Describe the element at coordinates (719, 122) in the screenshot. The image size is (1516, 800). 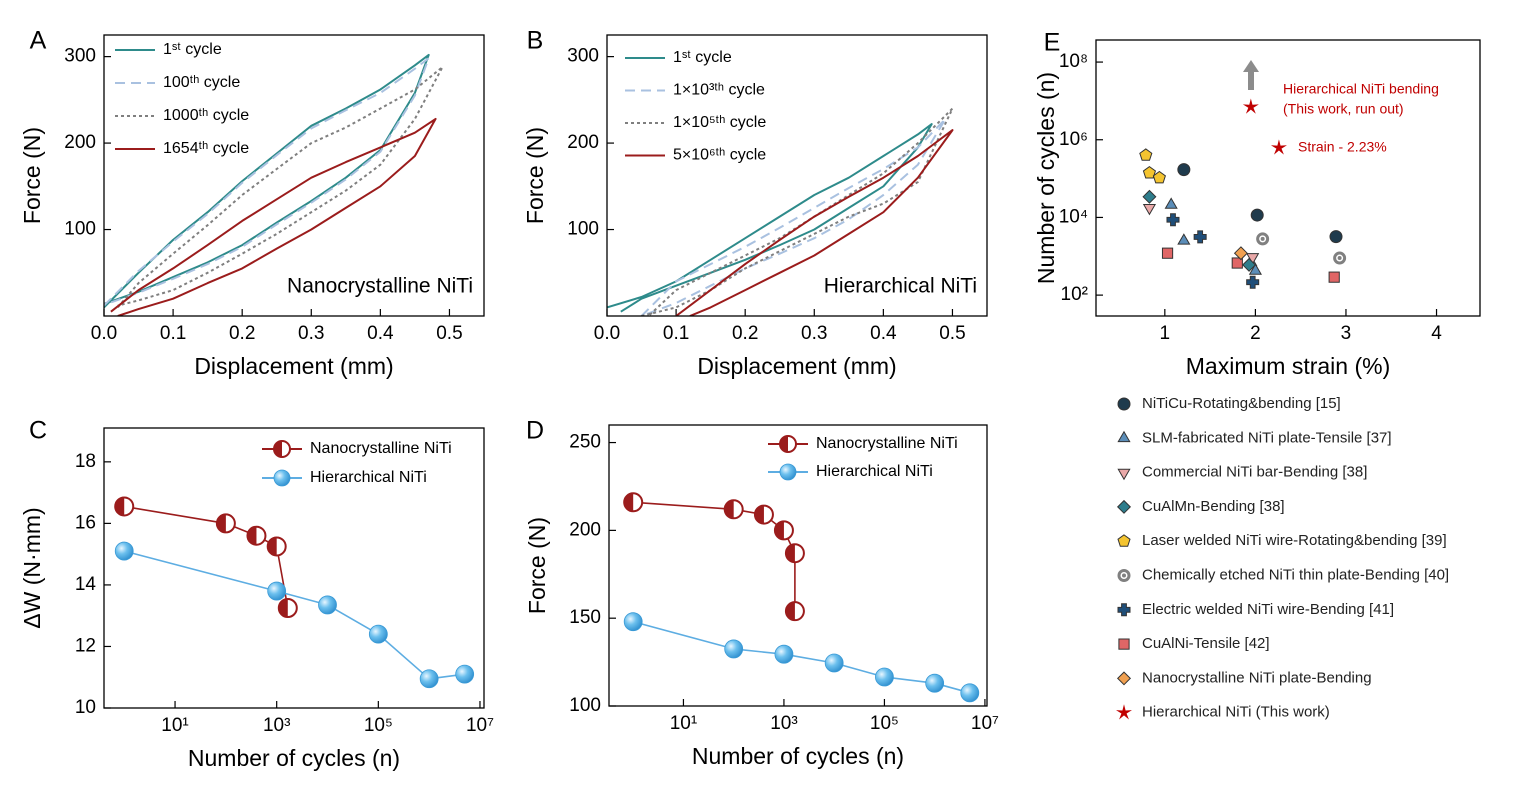
I see `legend-label: 1×10⁵ᵗʰ cycle` at that location.